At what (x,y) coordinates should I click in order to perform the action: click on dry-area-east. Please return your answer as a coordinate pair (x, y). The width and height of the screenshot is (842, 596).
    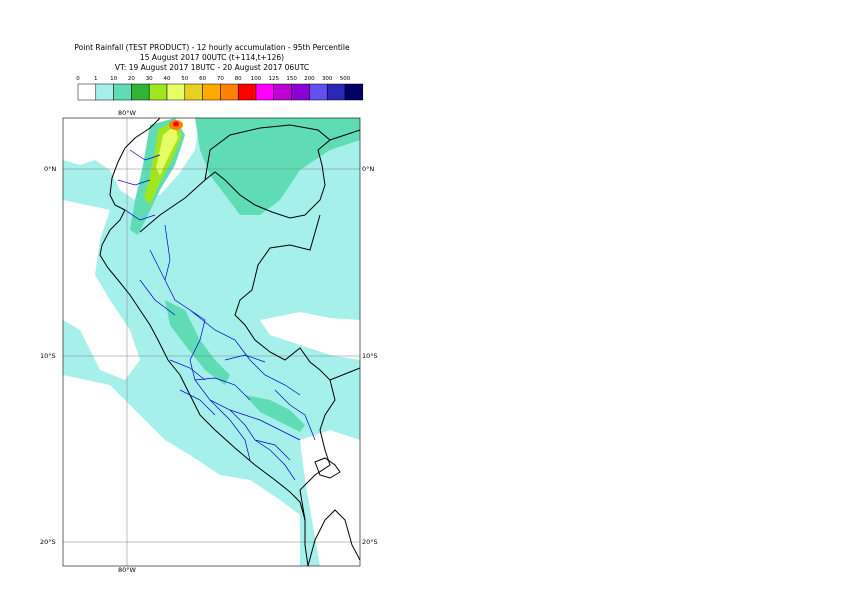
    Looking at the image, I should click on (310, 336).